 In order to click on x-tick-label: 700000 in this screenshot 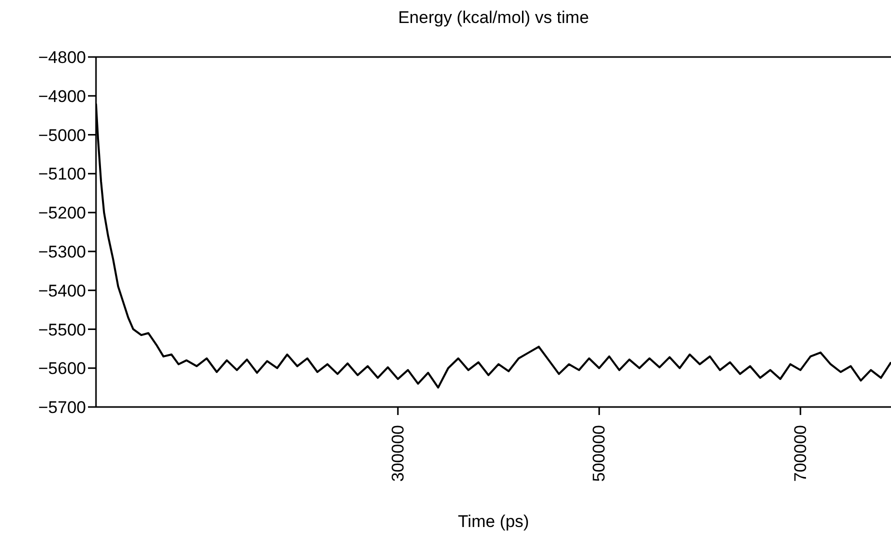, I will do `click(800, 453)`.